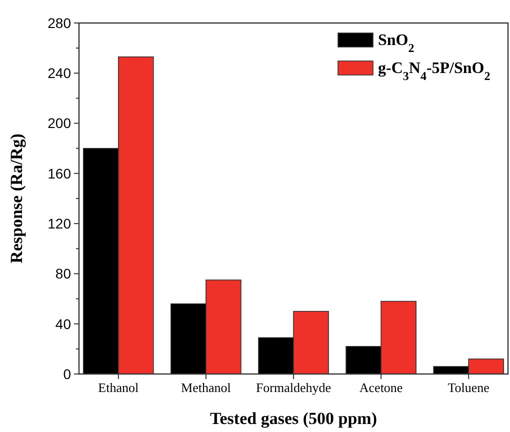 The height and width of the screenshot is (432, 510). What do you see at coordinates (16, 199) in the screenshot?
I see `y-axis-title: Response (Ra/Rg)` at bounding box center [16, 199].